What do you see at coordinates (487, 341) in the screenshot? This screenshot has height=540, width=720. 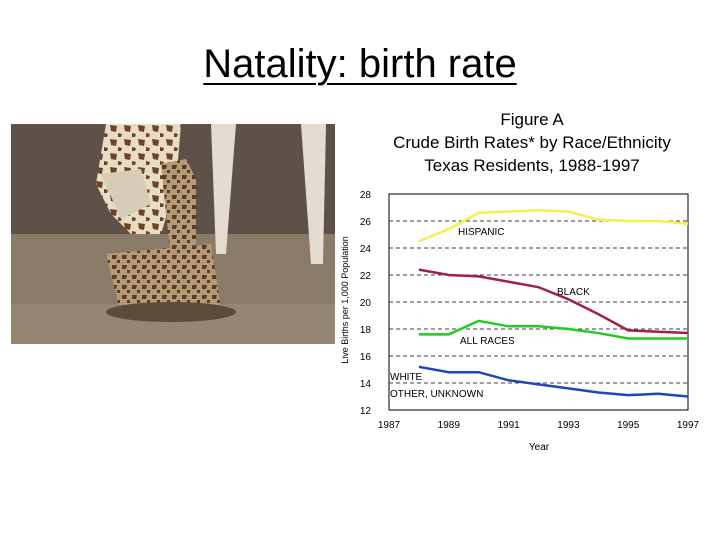 I see `label-all-races: ALL RACES` at bounding box center [487, 341].